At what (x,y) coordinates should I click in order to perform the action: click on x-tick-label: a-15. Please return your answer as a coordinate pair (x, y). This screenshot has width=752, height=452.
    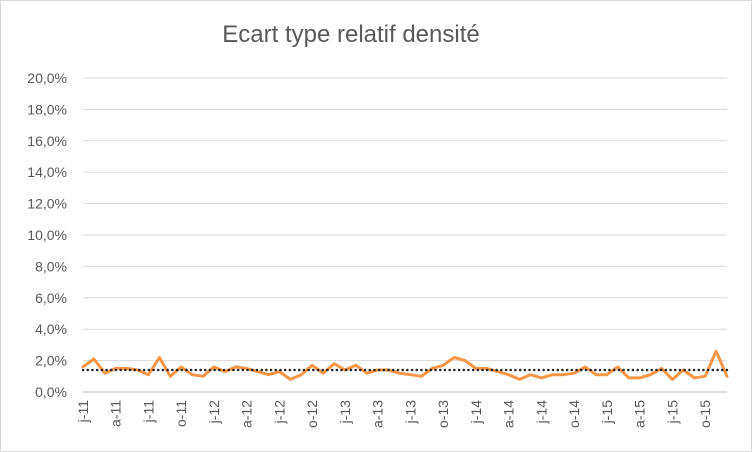
    Looking at the image, I should click on (640, 414).